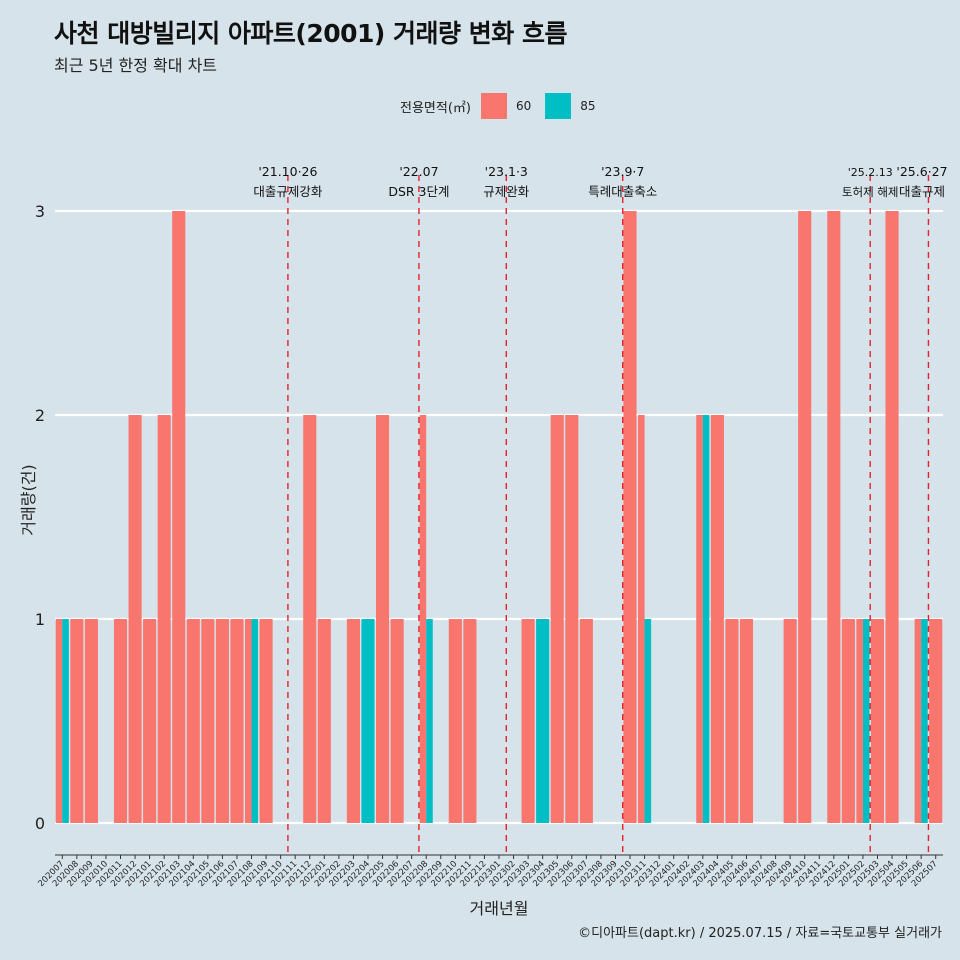 This screenshot has width=960, height=960. What do you see at coordinates (506, 191) in the screenshot?
I see `event-name-label: 규제완화` at bounding box center [506, 191].